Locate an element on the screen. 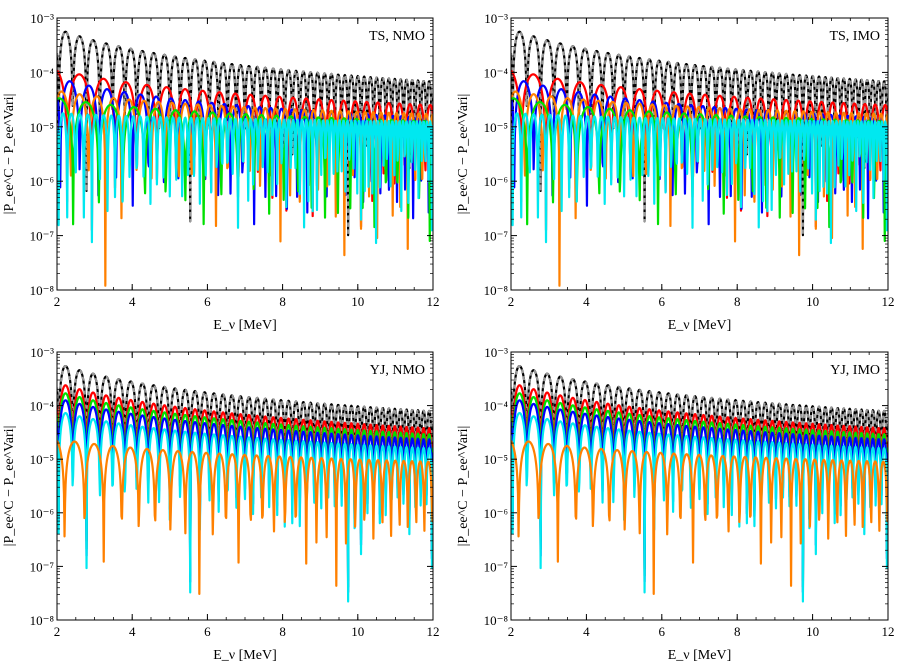  panel-annotation: YJ, NMO is located at coordinates (397, 370).